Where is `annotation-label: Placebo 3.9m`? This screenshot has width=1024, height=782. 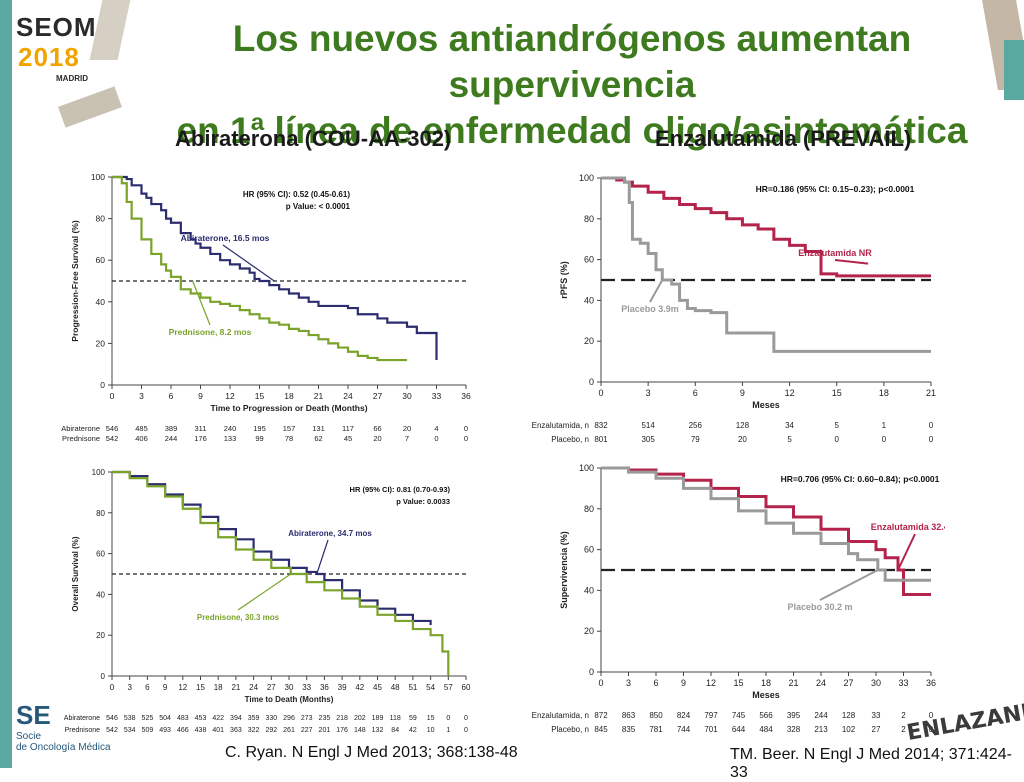
annotation-label: Placebo 3.9m is located at coordinates (650, 309).